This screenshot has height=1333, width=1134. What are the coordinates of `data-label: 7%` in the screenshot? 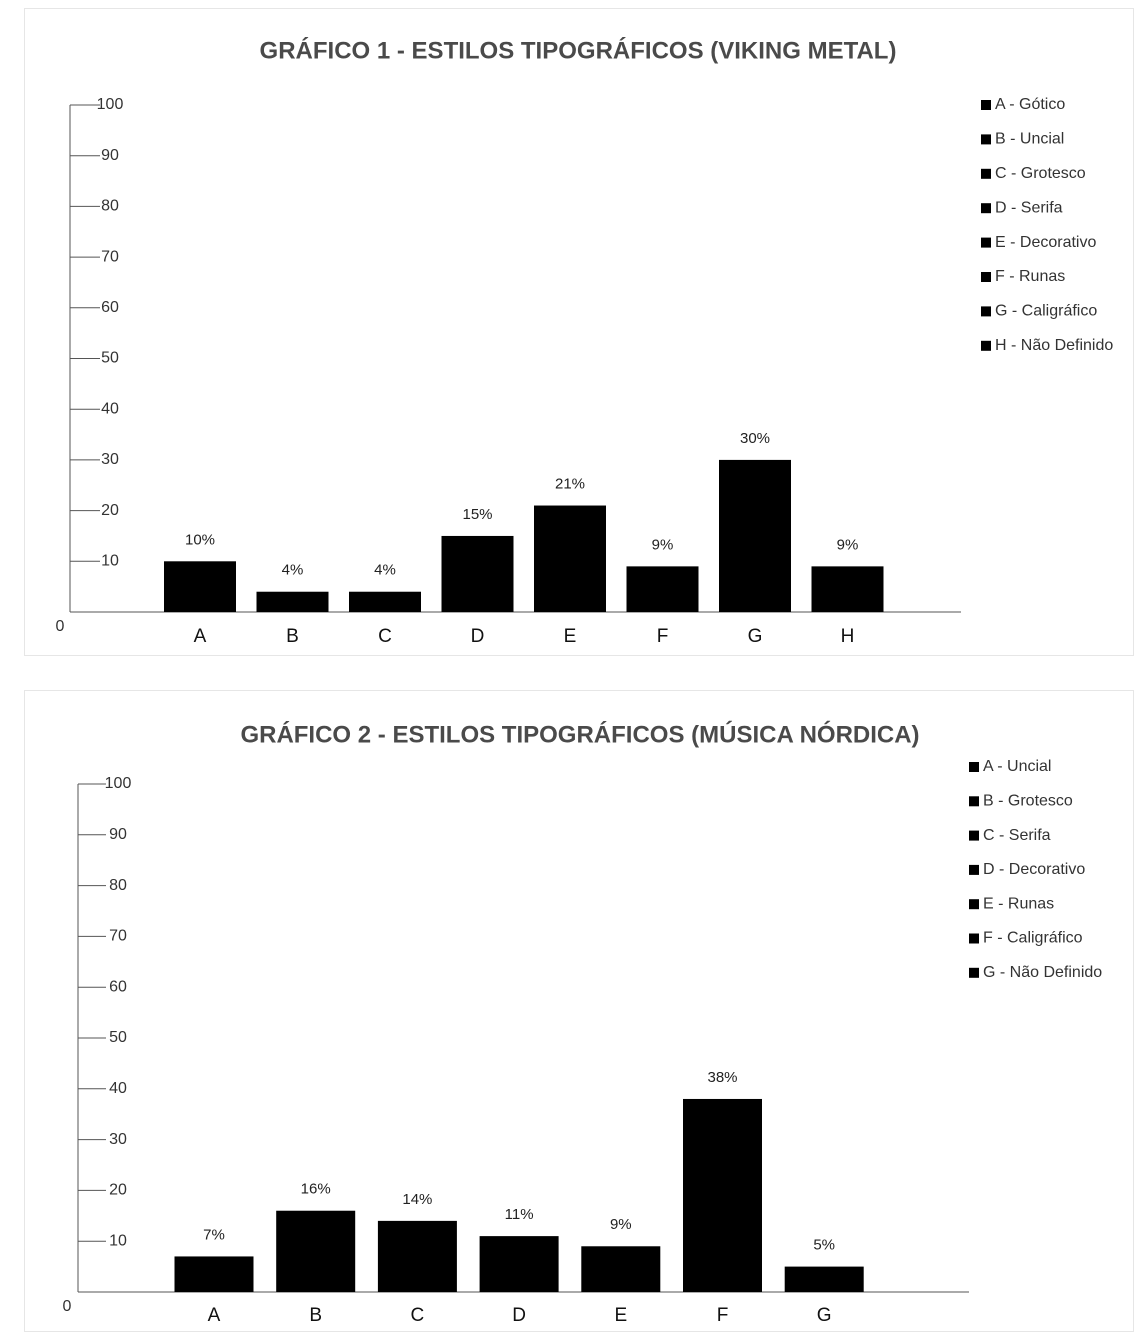 It's located at (214, 1234).